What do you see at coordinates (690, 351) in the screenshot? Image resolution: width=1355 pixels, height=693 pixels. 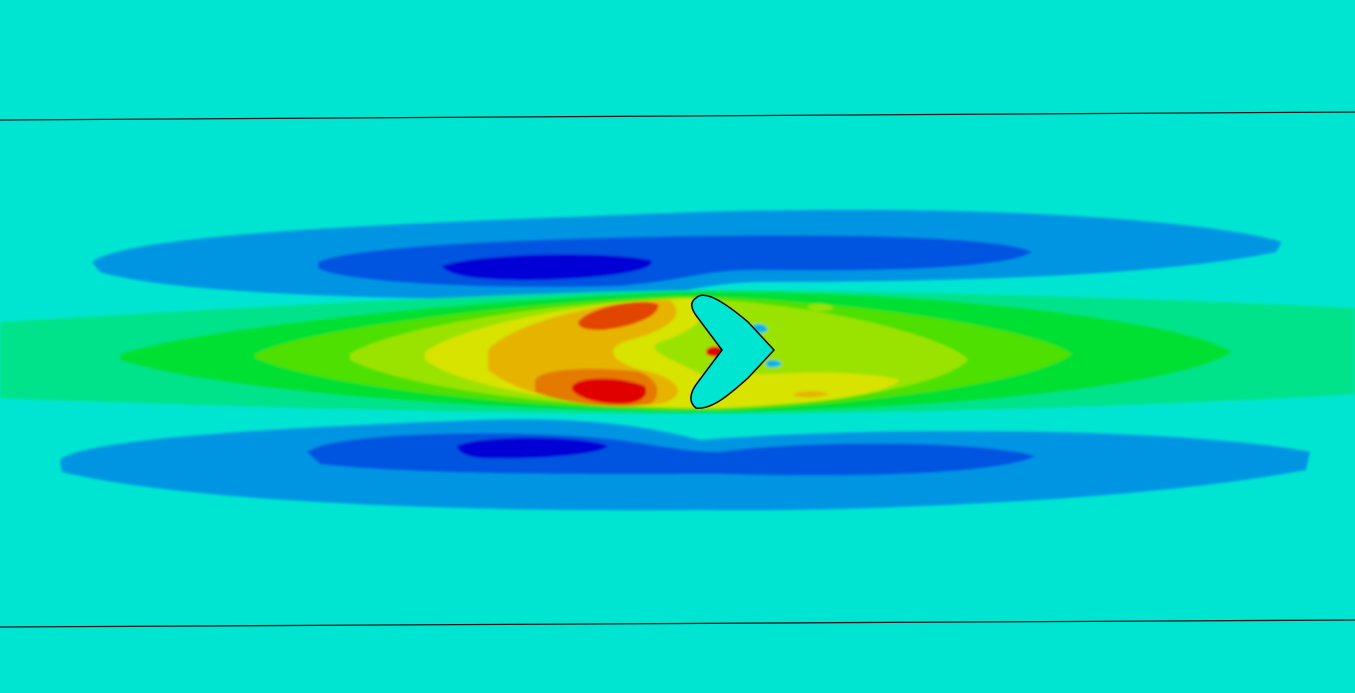 I see `wake-streak-green` at bounding box center [690, 351].